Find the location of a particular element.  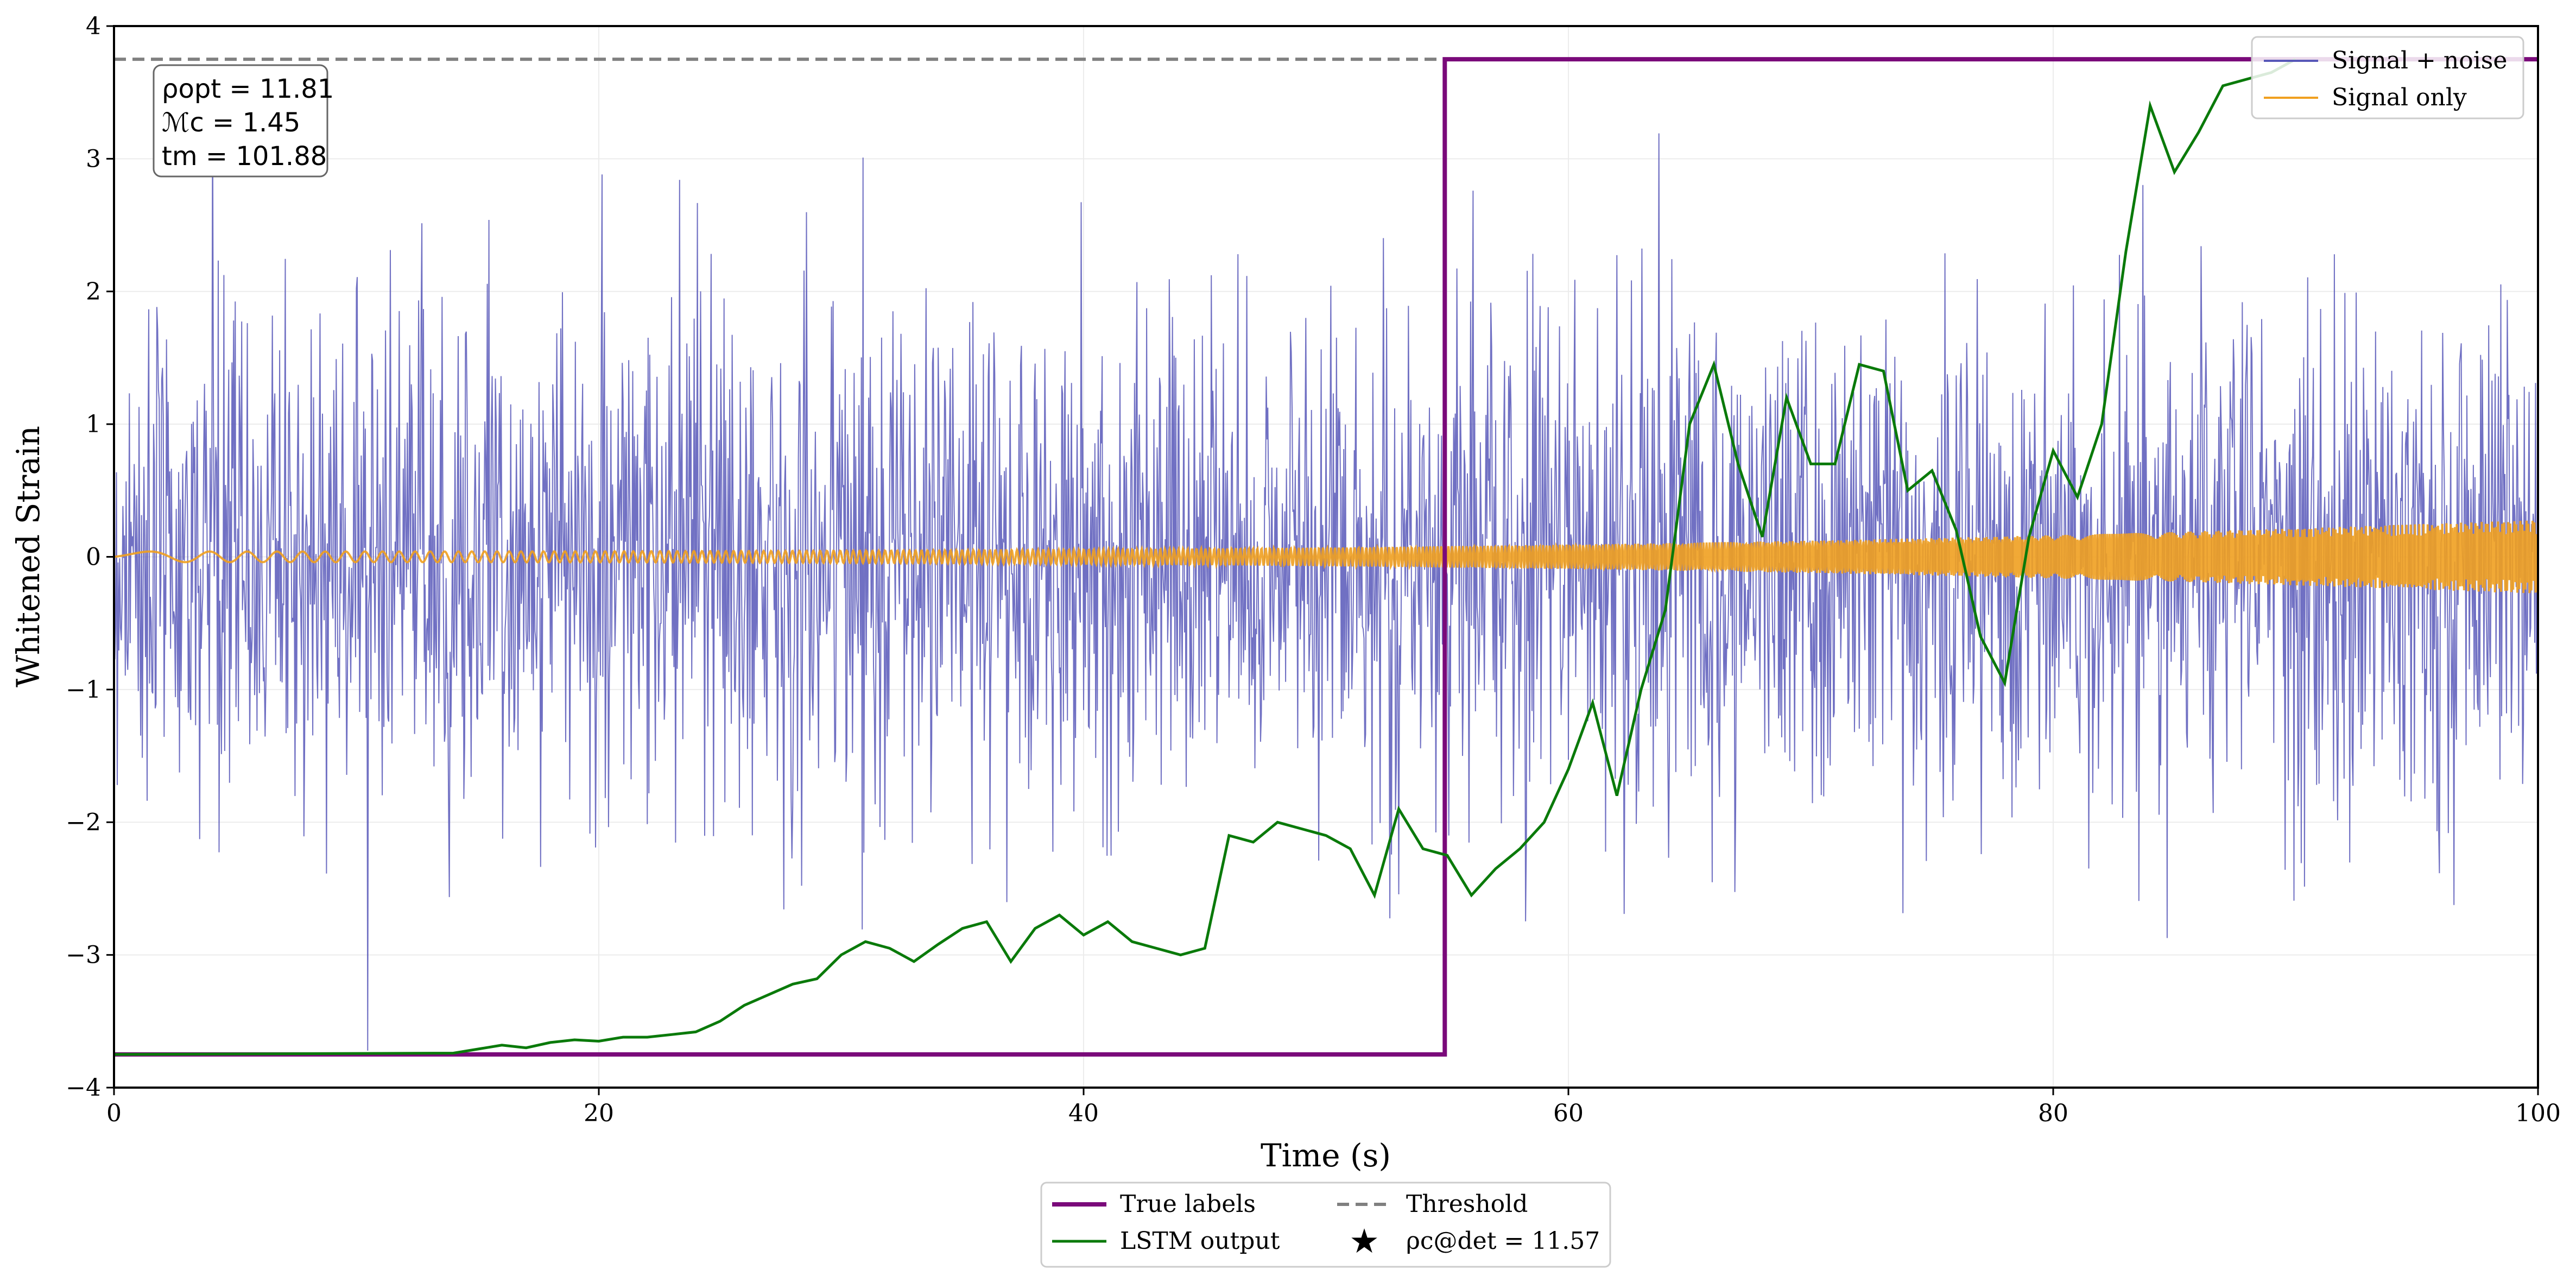

legend-label-lstm-output: LSTM output is located at coordinates (1200, 1241).